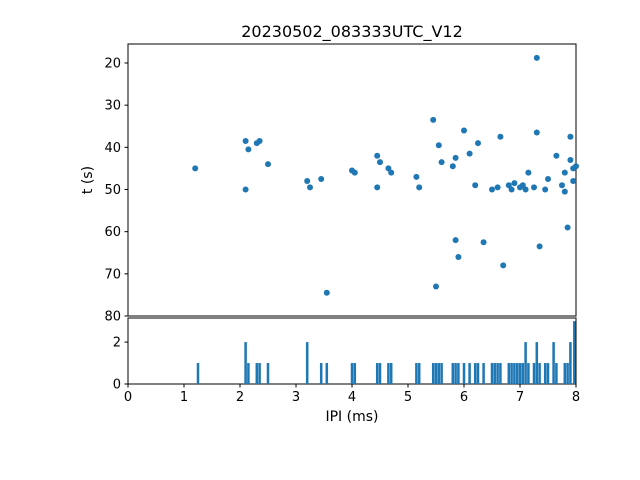 This screenshot has width=640, height=480. Describe the element at coordinates (112, 274) in the screenshot. I see `tick-label: 70` at that location.